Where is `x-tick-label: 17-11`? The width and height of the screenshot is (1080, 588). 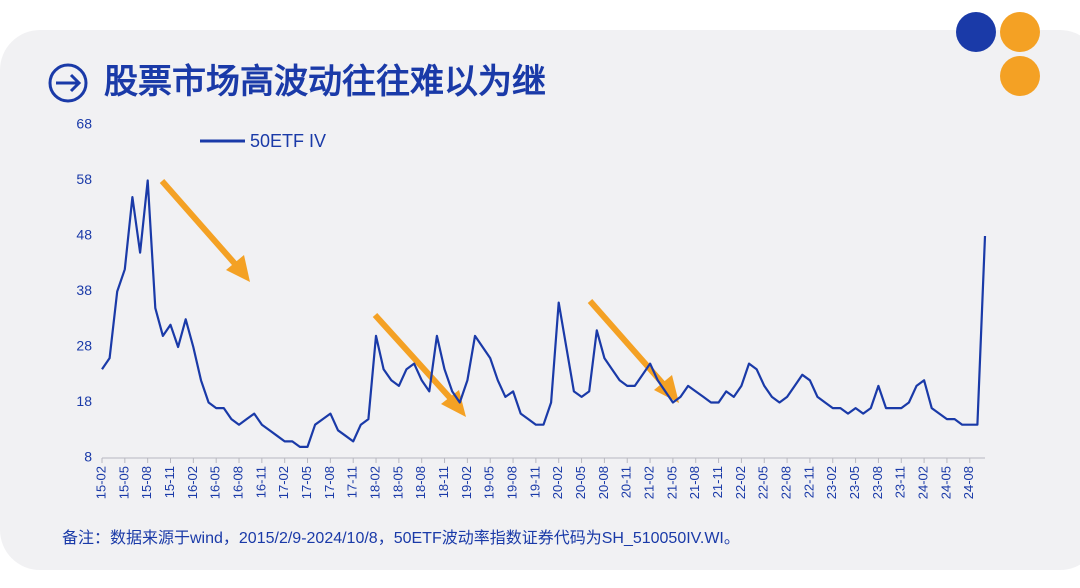 x-tick-label: 17-11 is located at coordinates (352, 482).